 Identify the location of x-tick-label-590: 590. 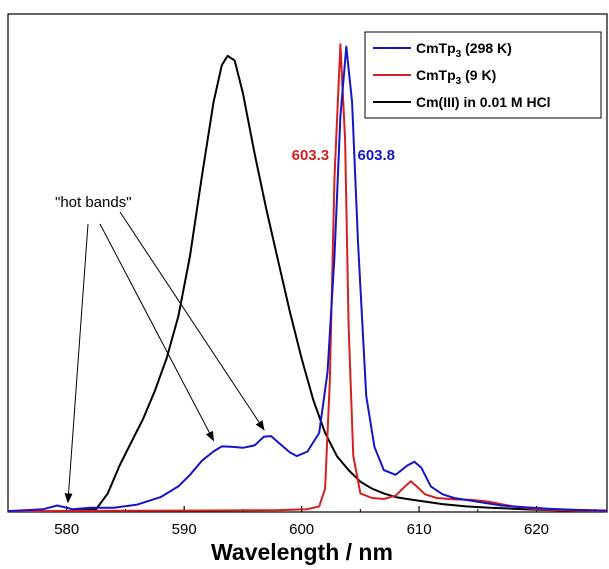
(184, 529).